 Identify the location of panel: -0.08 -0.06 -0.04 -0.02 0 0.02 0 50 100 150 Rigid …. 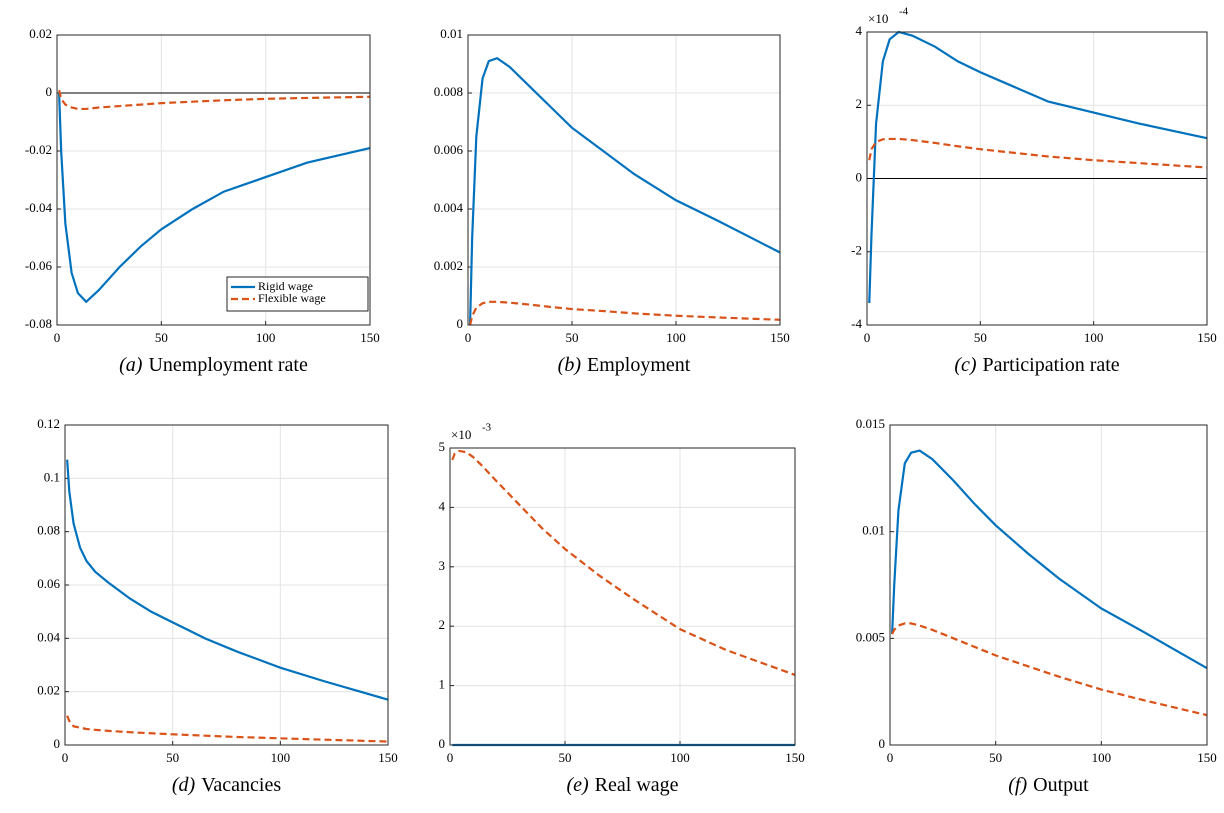
(202, 201).